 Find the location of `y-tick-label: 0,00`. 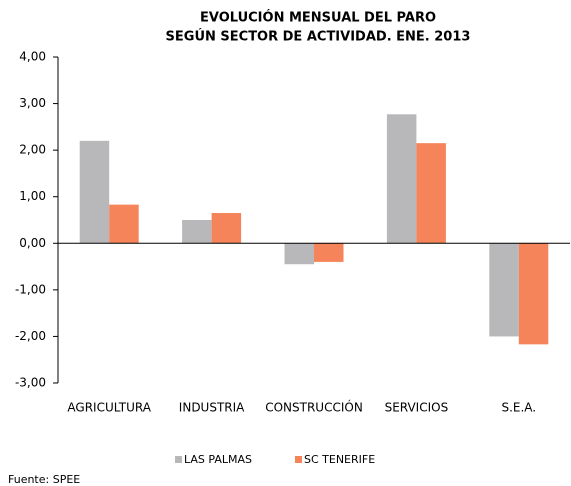

y-tick-label: 0,00 is located at coordinates (32, 243).